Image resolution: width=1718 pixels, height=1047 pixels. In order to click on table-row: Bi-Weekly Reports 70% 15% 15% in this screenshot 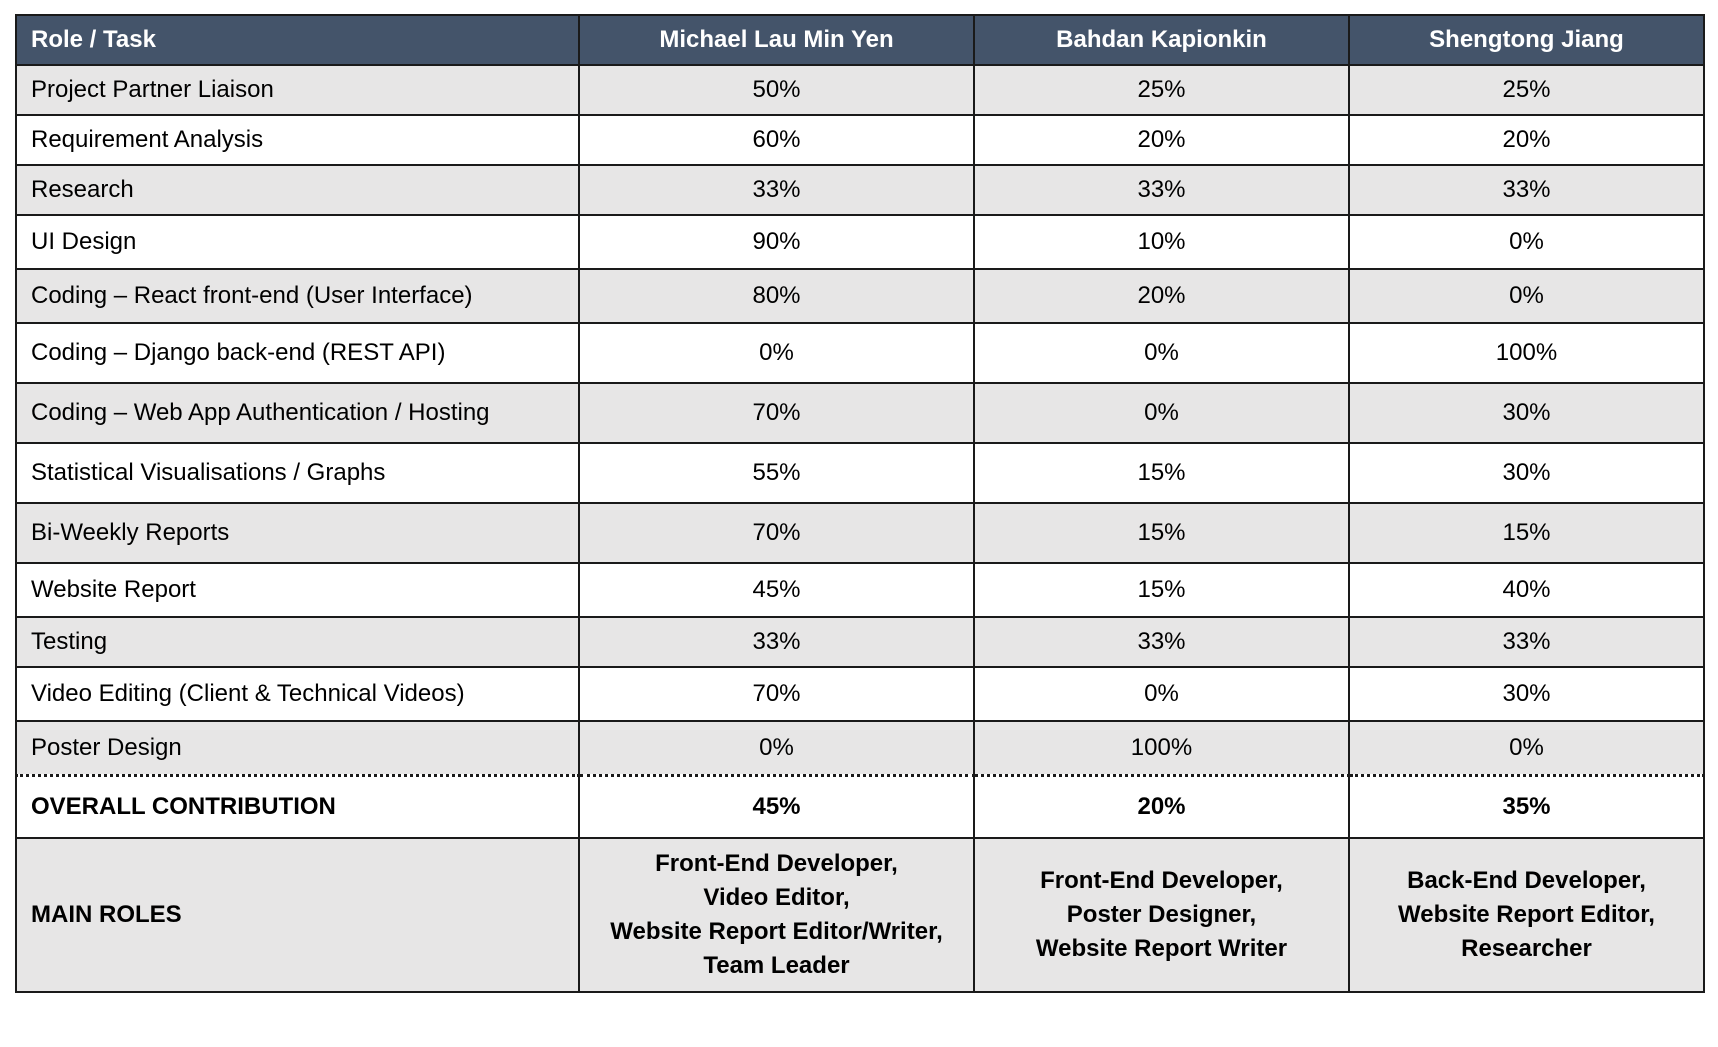, I will do `click(860, 533)`.